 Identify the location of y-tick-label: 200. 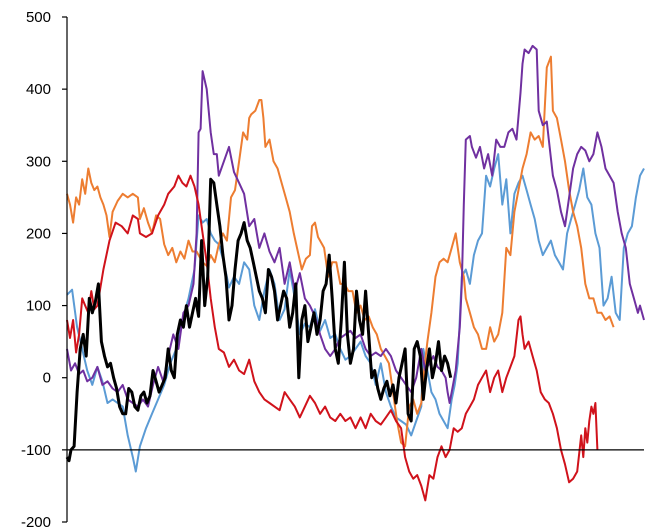
(38, 233).